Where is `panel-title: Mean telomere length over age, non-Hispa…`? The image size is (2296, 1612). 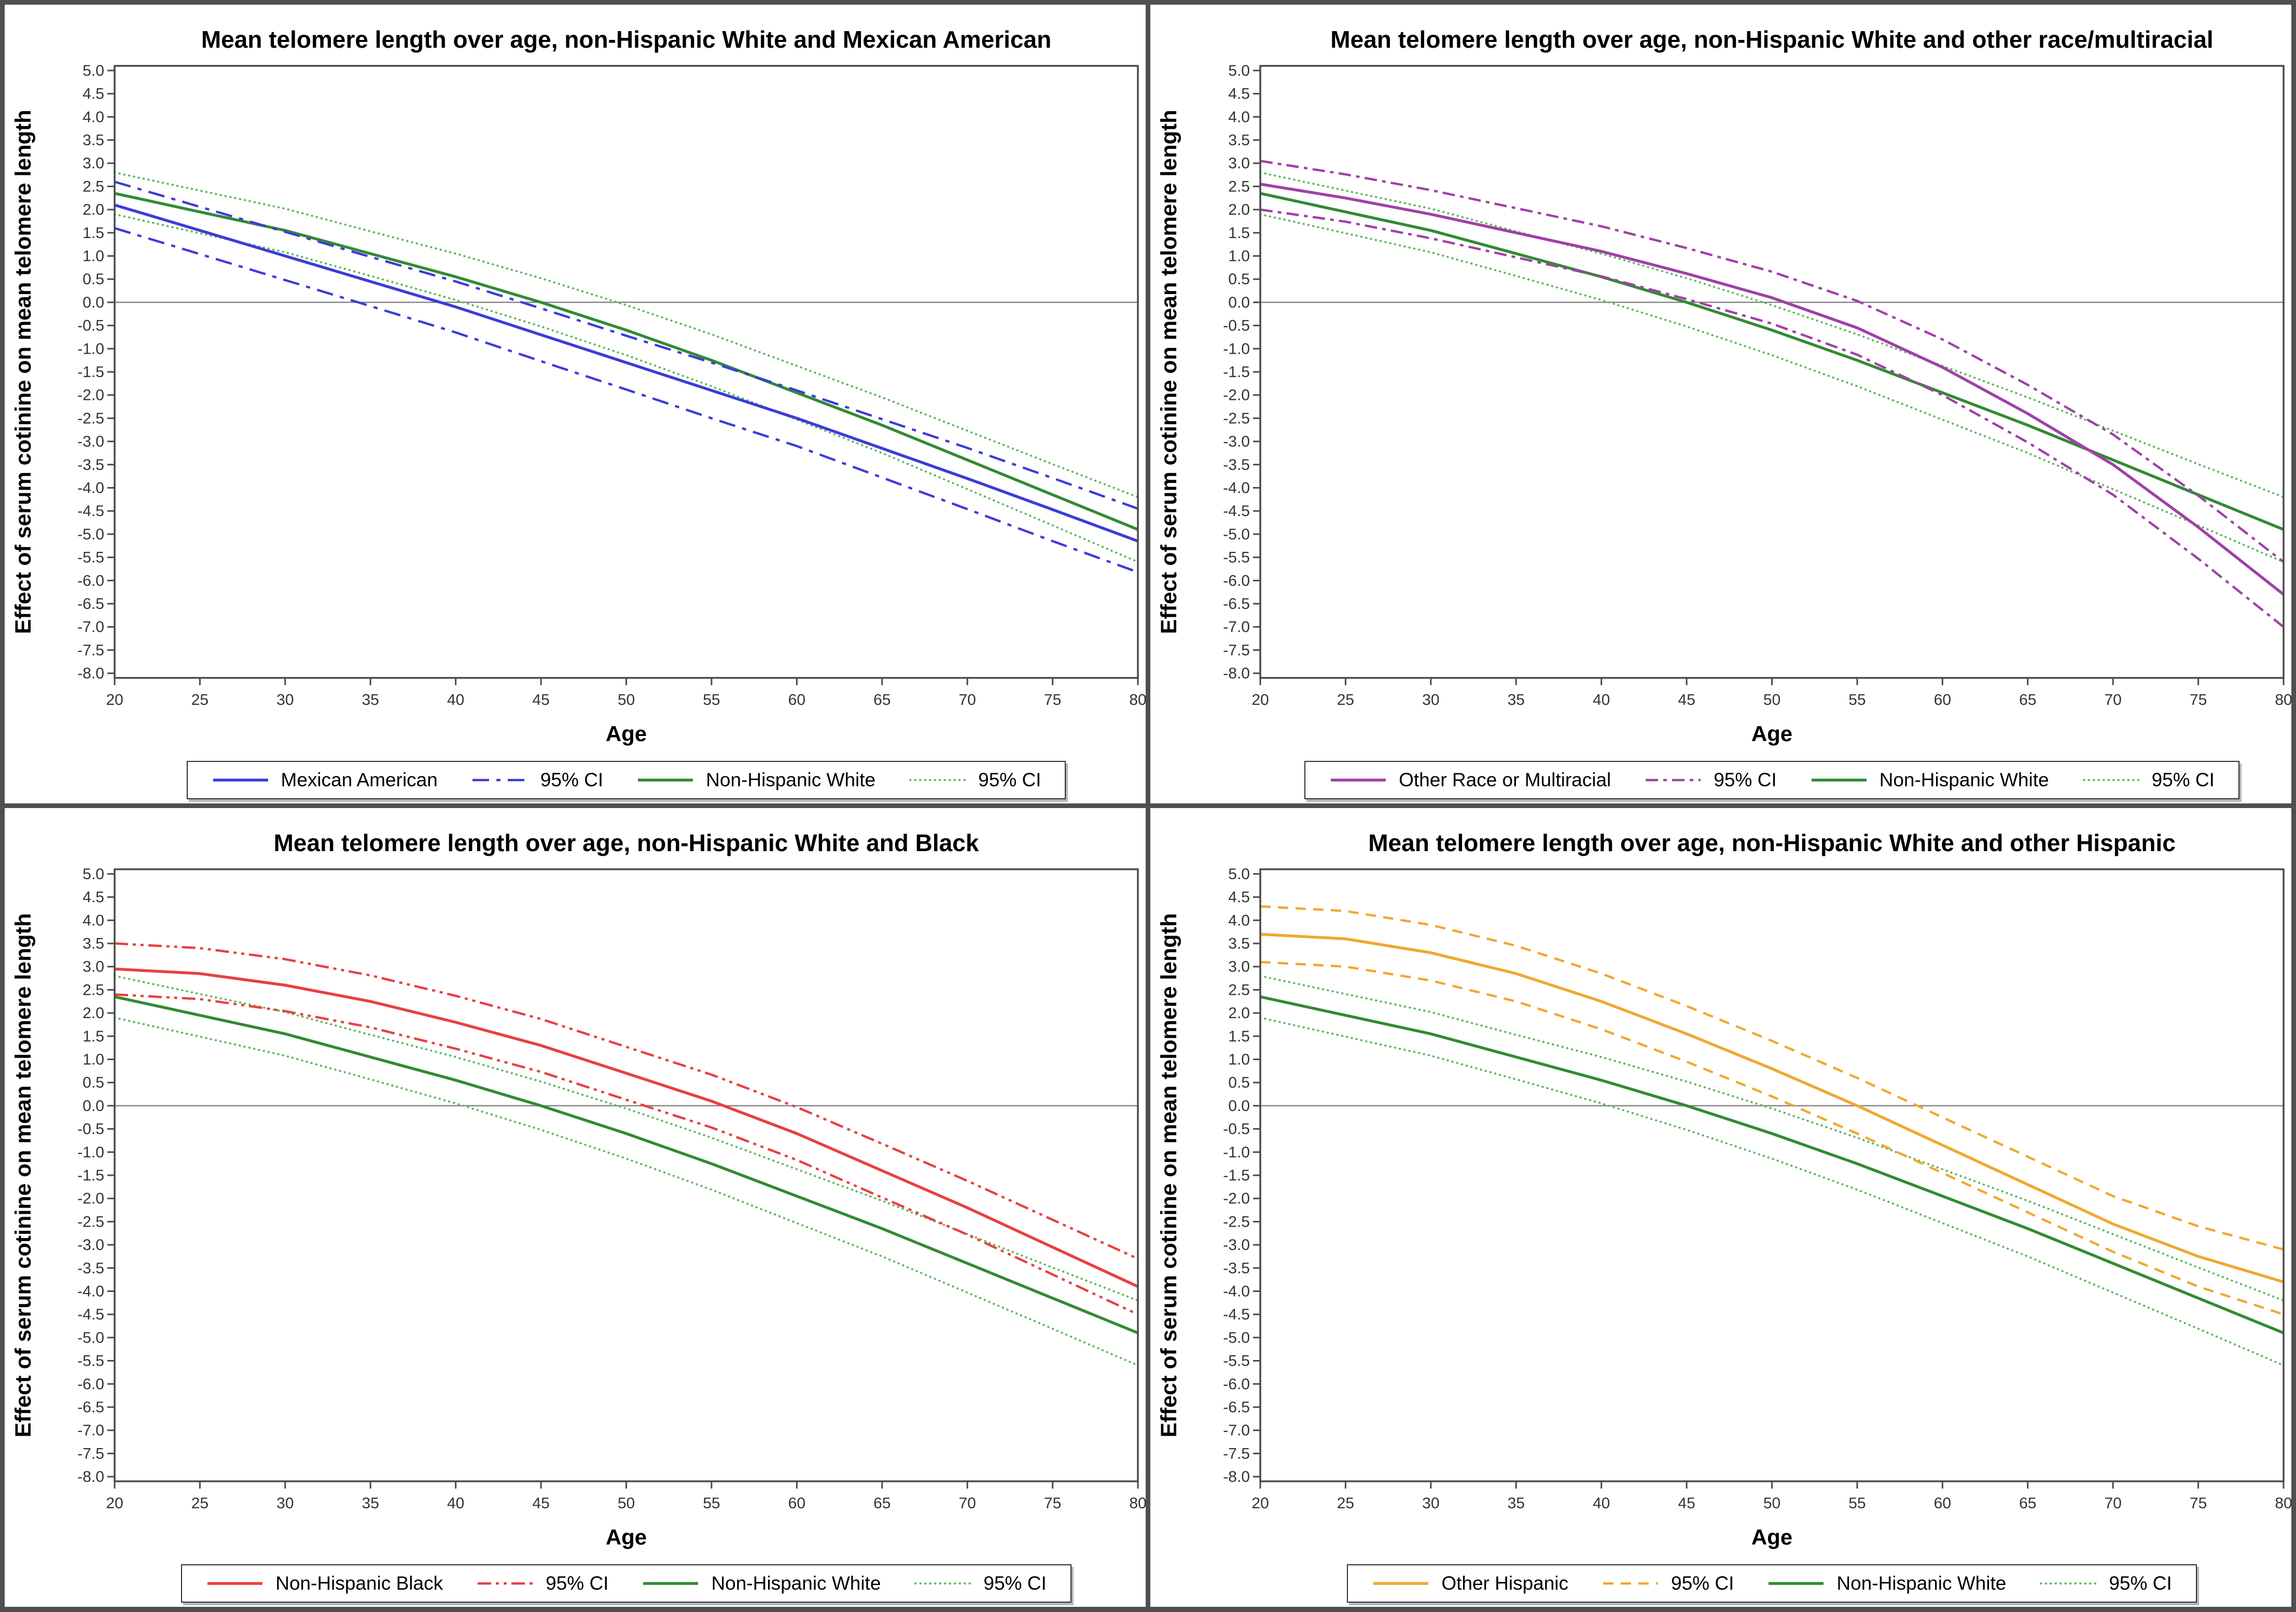
panel-title: Mean telomere length over age, non-Hispa… is located at coordinates (626, 843).